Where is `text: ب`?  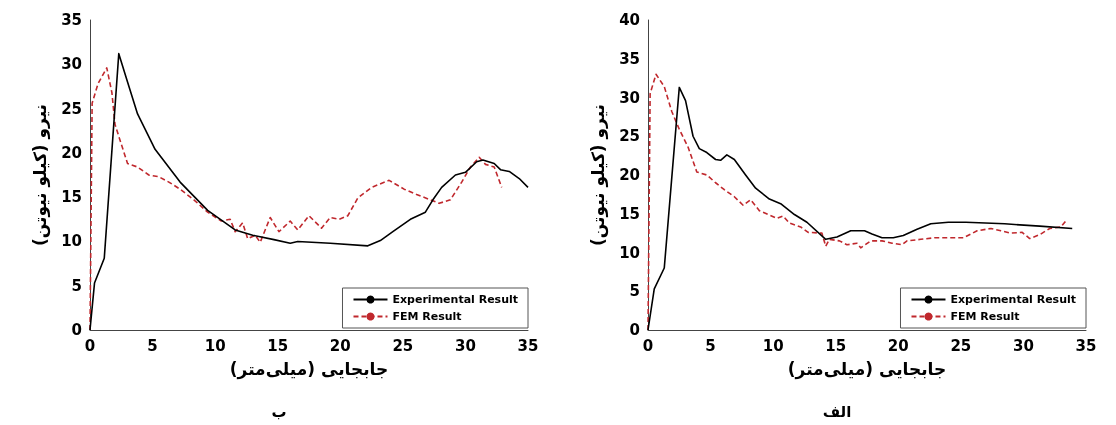
text: ب is located at coordinates (279, 411).